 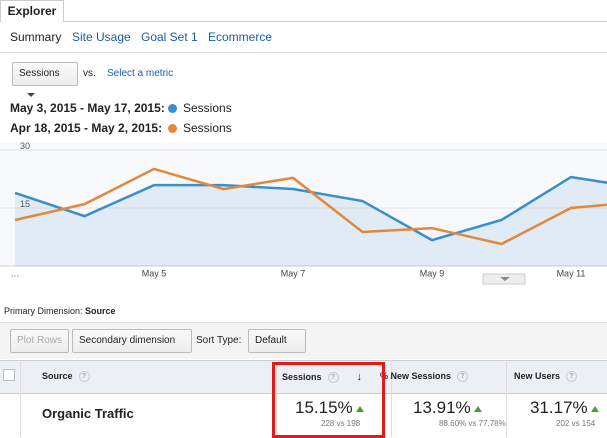 I want to click on highlight-box, so click(x=328, y=400).